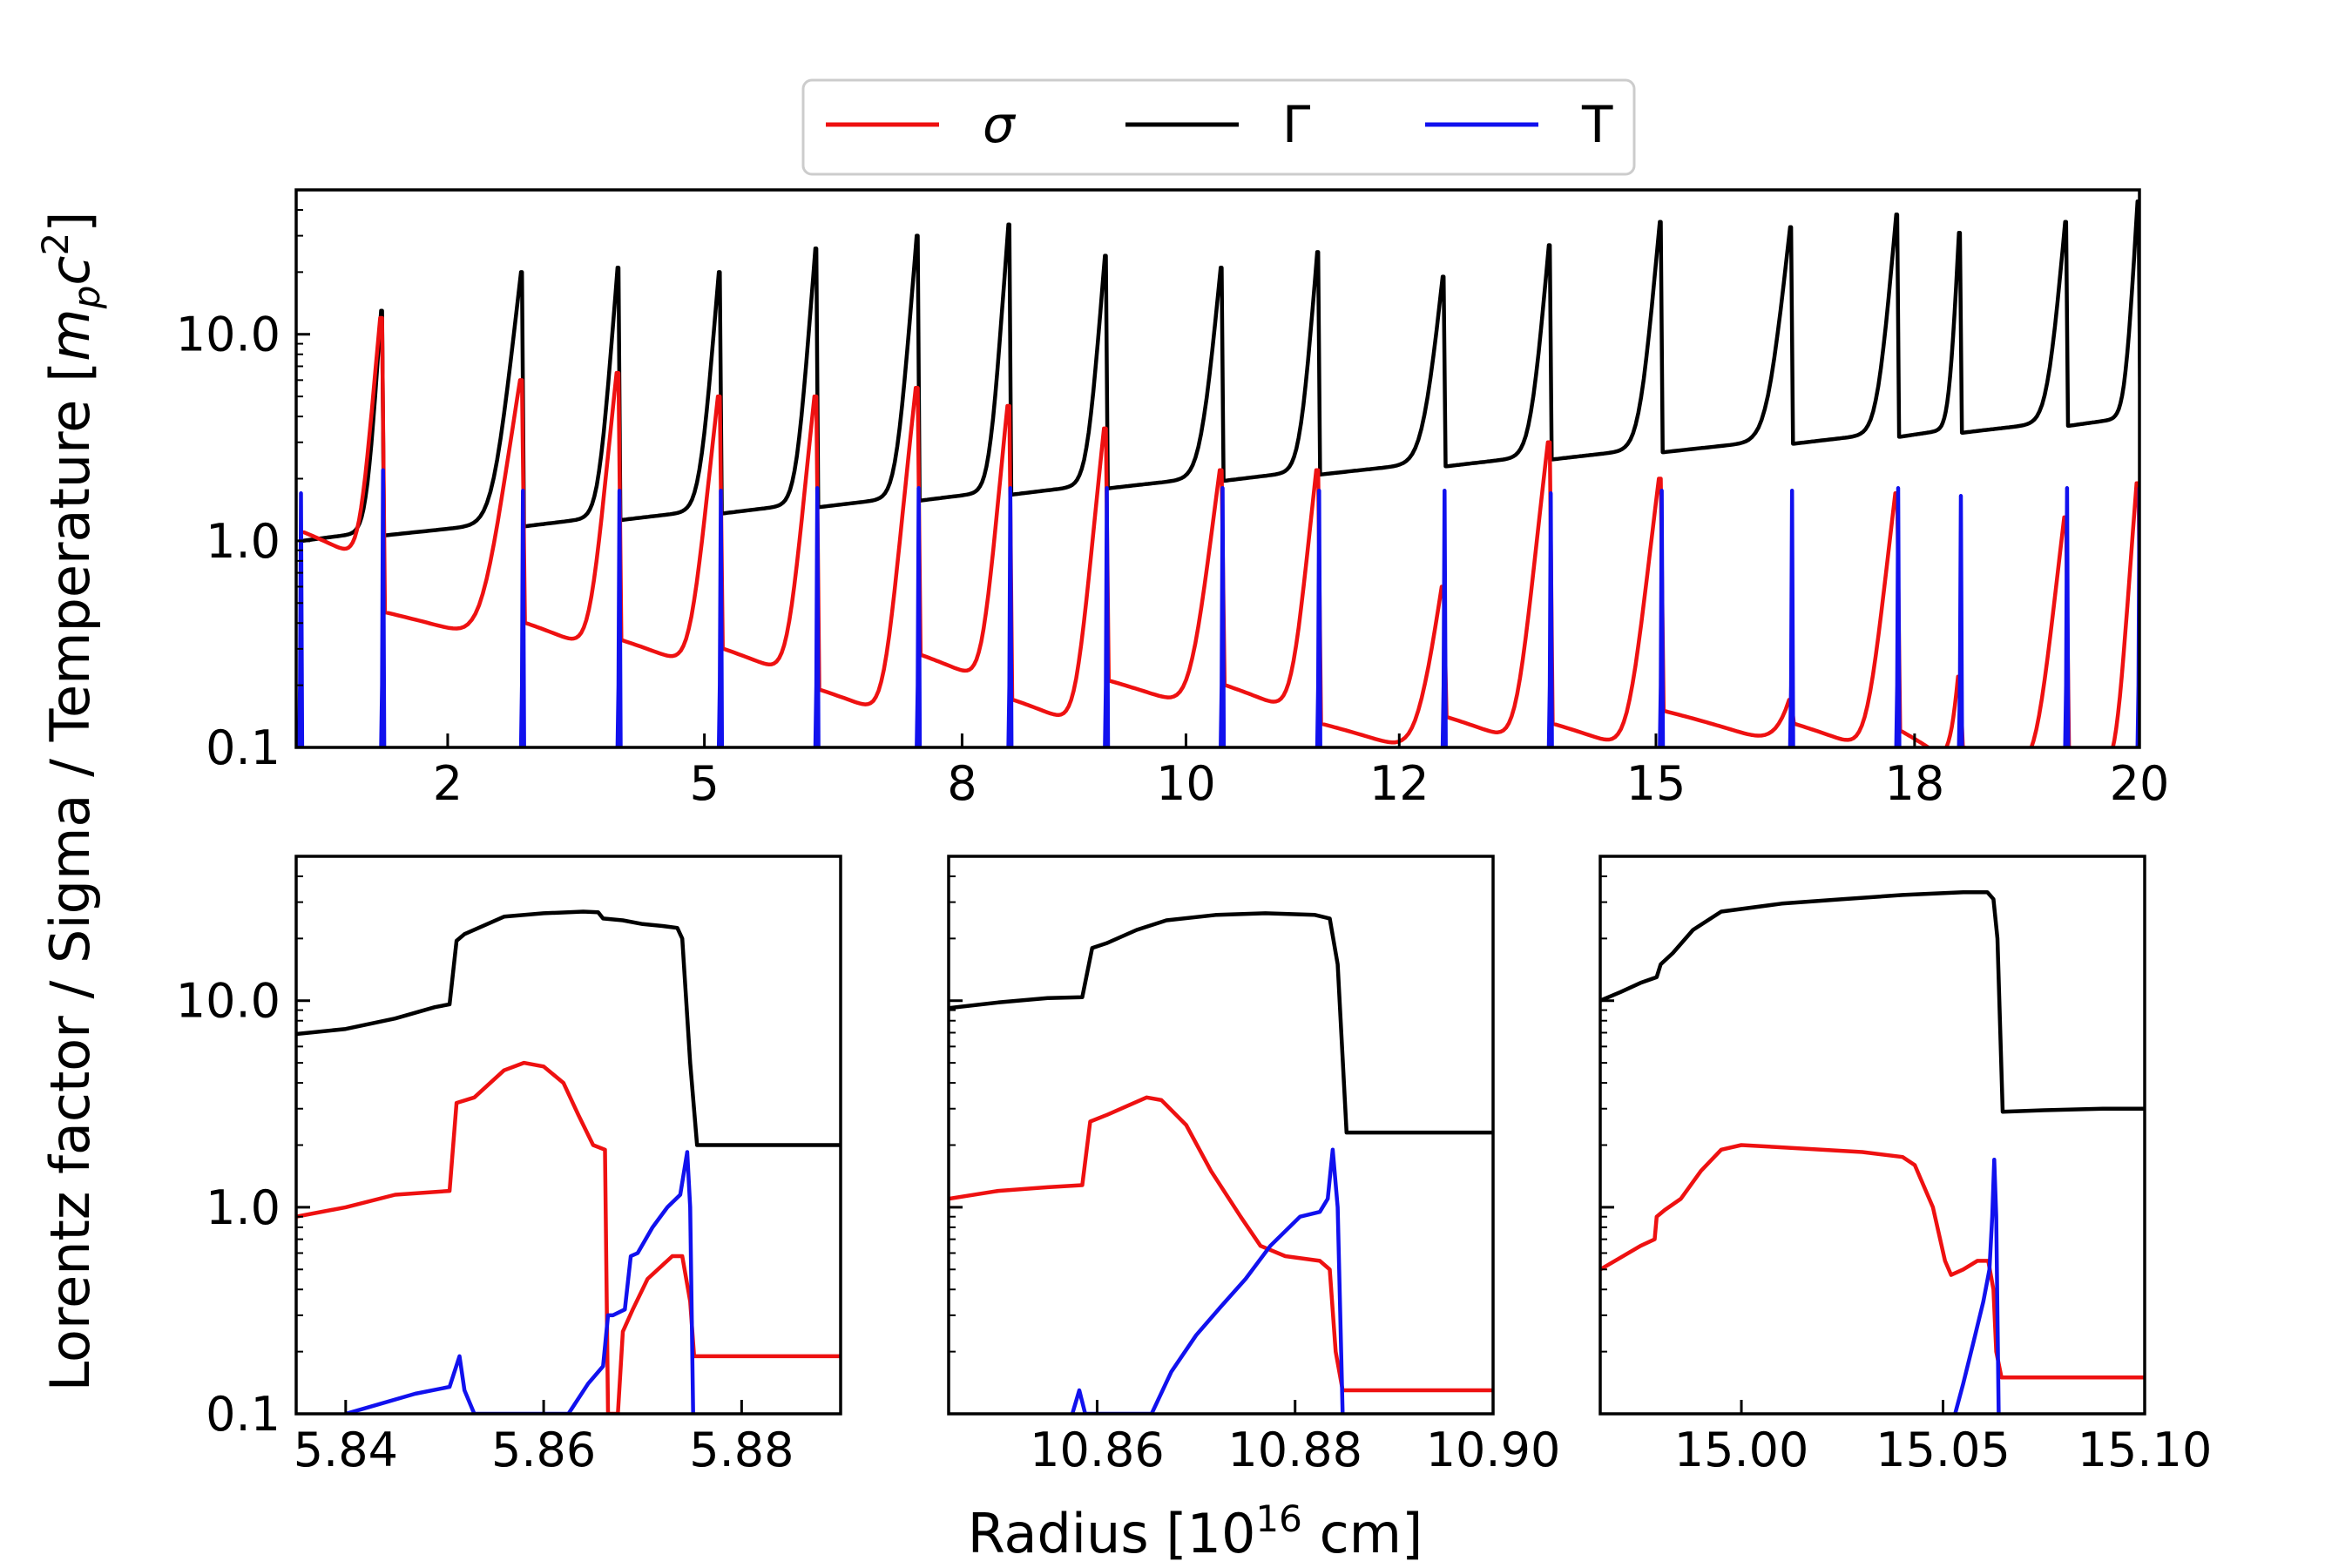 The width and height of the screenshot is (2352, 1568). Describe the element at coordinates (243, 747) in the screenshot. I see `top-ytick-label: 0.1` at that location.